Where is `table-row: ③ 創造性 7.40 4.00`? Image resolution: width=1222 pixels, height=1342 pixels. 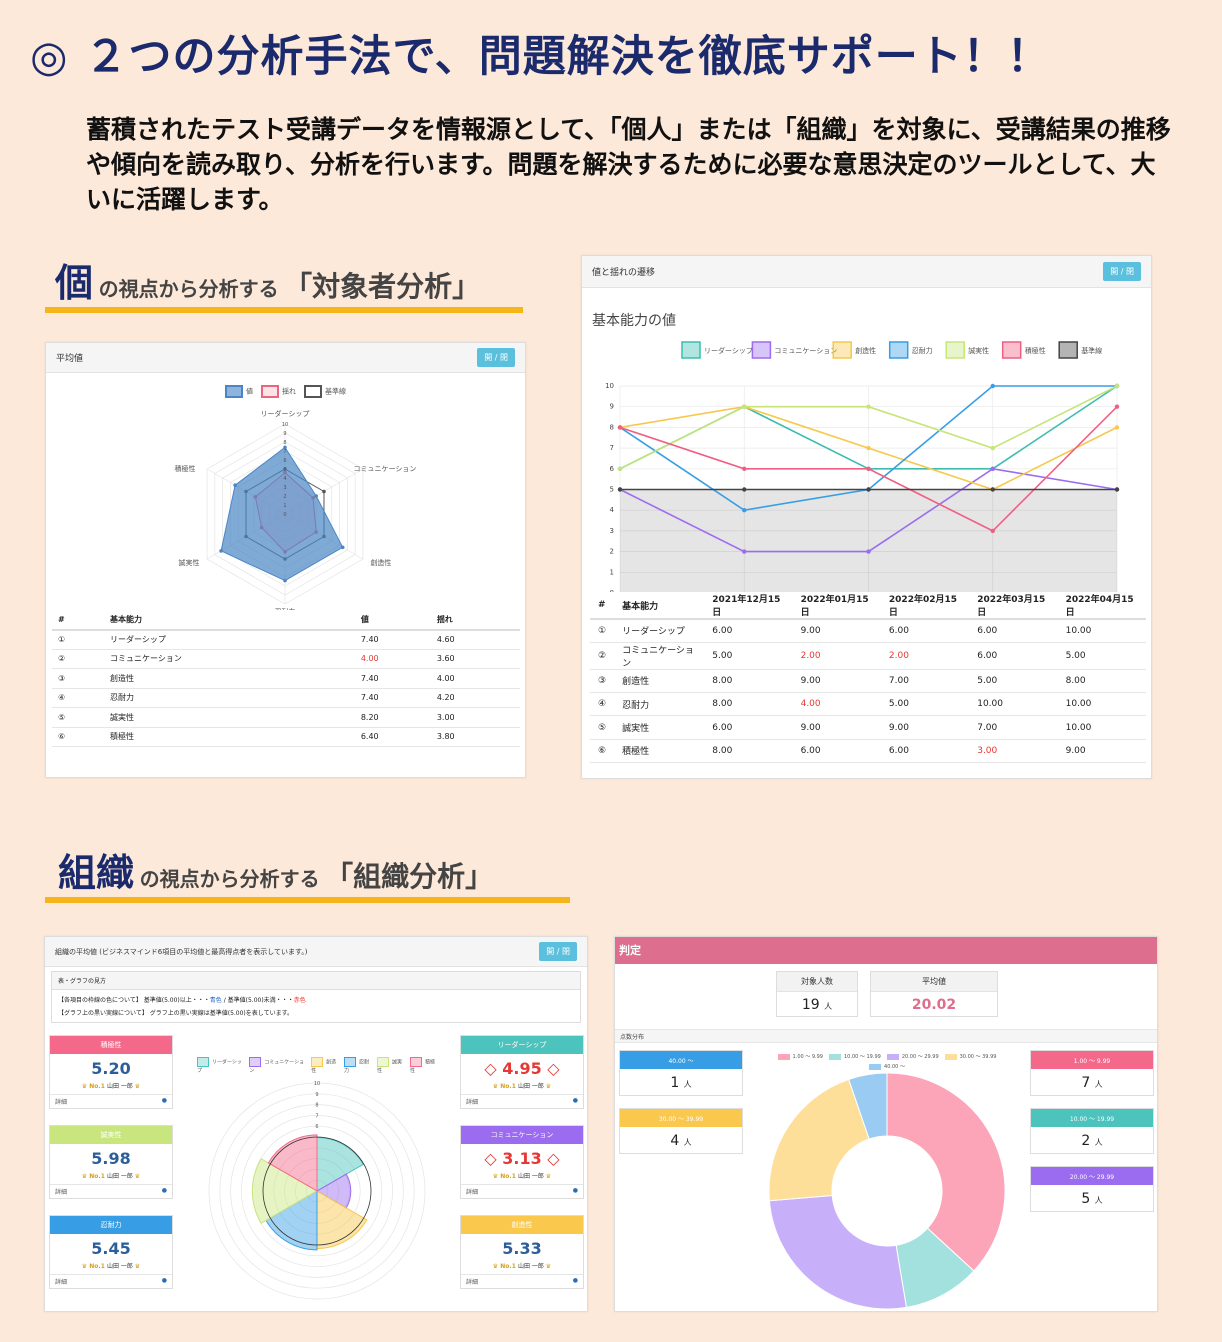
table-row: ③ 創造性 7.40 4.00 is located at coordinates (286, 678).